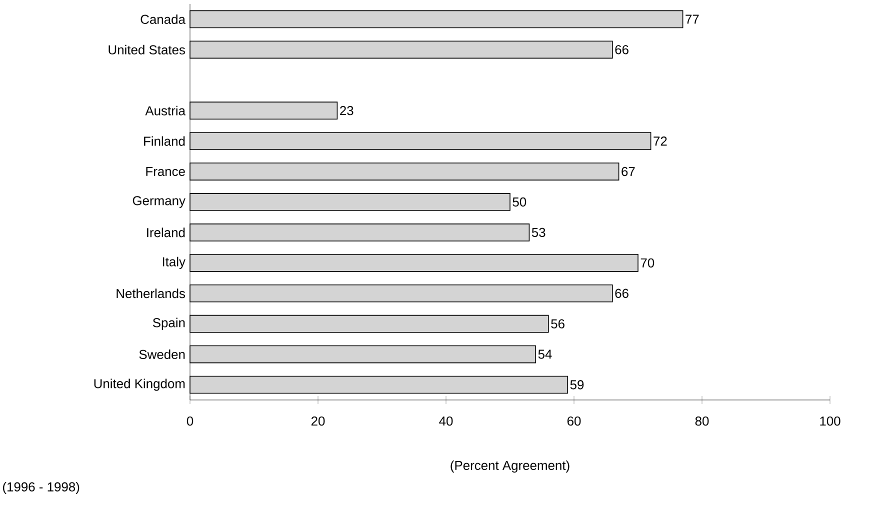 The height and width of the screenshot is (508, 881). What do you see at coordinates (574, 421) in the screenshot?
I see `x-tick-label: 60` at bounding box center [574, 421].